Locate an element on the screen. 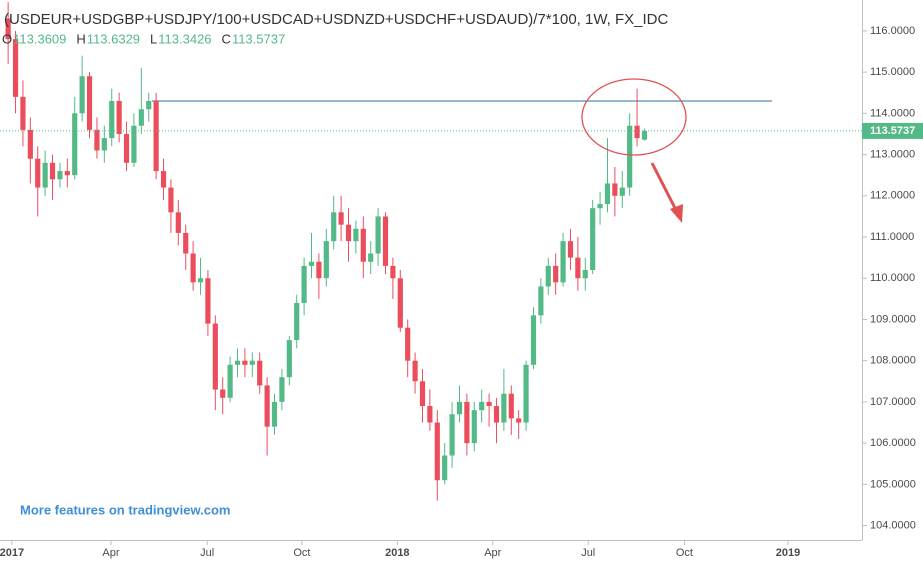 The height and width of the screenshot is (570, 923). y-tick-label: 104.0000 is located at coordinates (893, 525).